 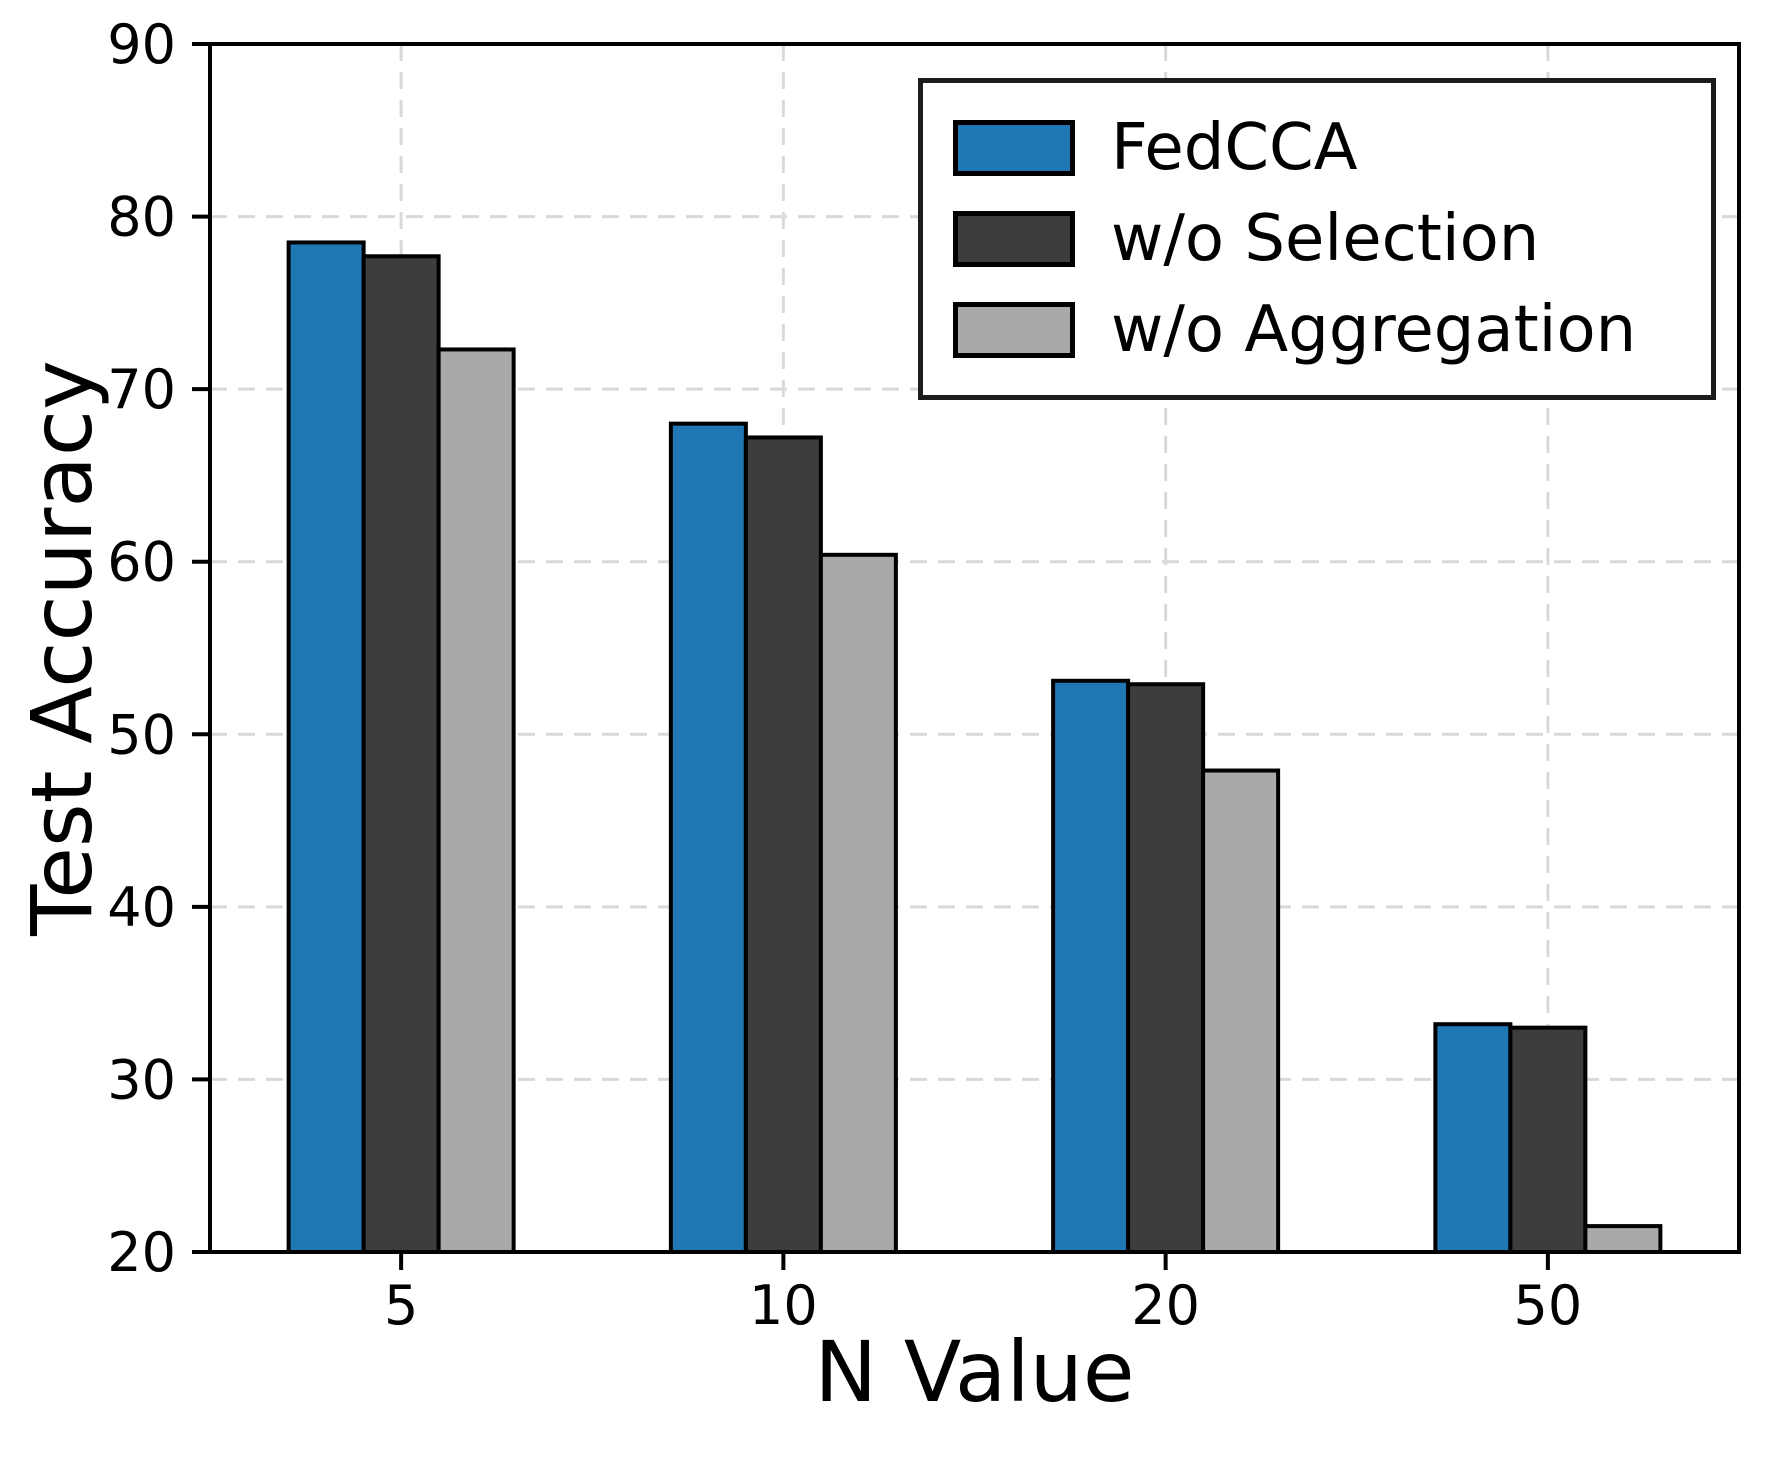 I want to click on y-tick-label-60: 60, so click(x=141, y=562).